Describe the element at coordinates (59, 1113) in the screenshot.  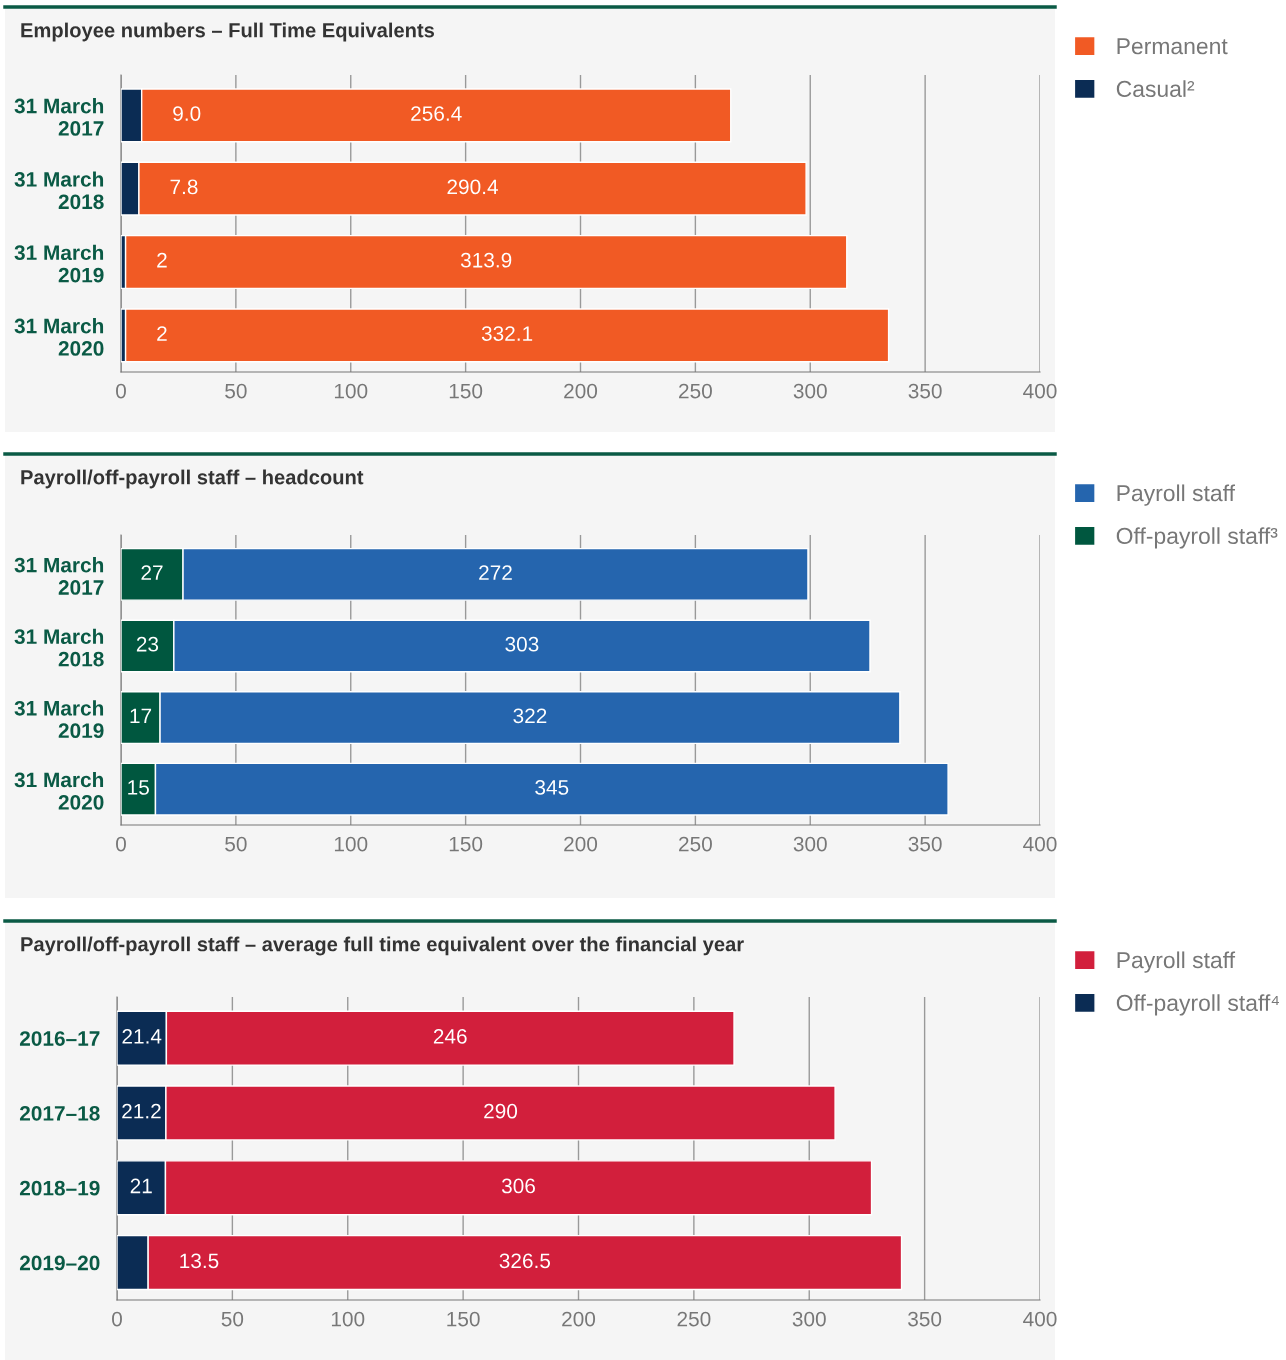
I see `y-tick-label: 2017–18` at that location.